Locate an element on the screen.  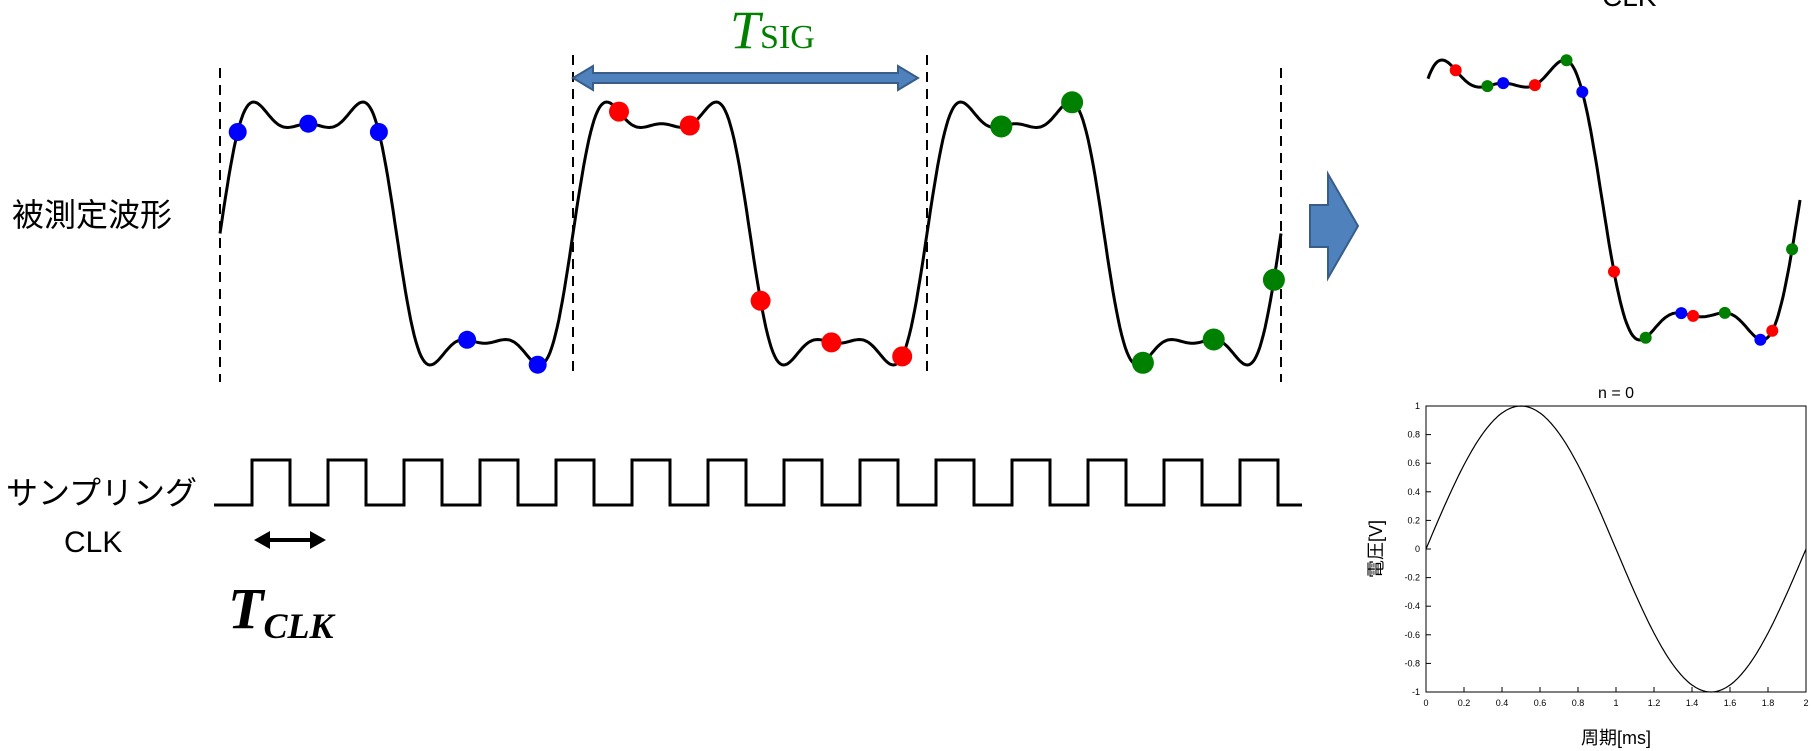
clk-cut-label: CLK is located at coordinates (1629, 6).